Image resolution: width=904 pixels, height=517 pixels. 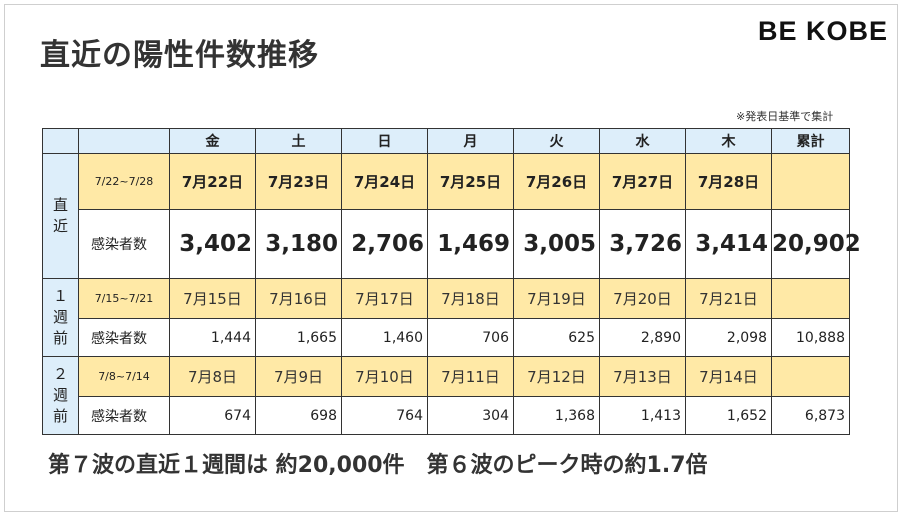 I want to click on count-cell: 3,726, so click(x=642, y=244).